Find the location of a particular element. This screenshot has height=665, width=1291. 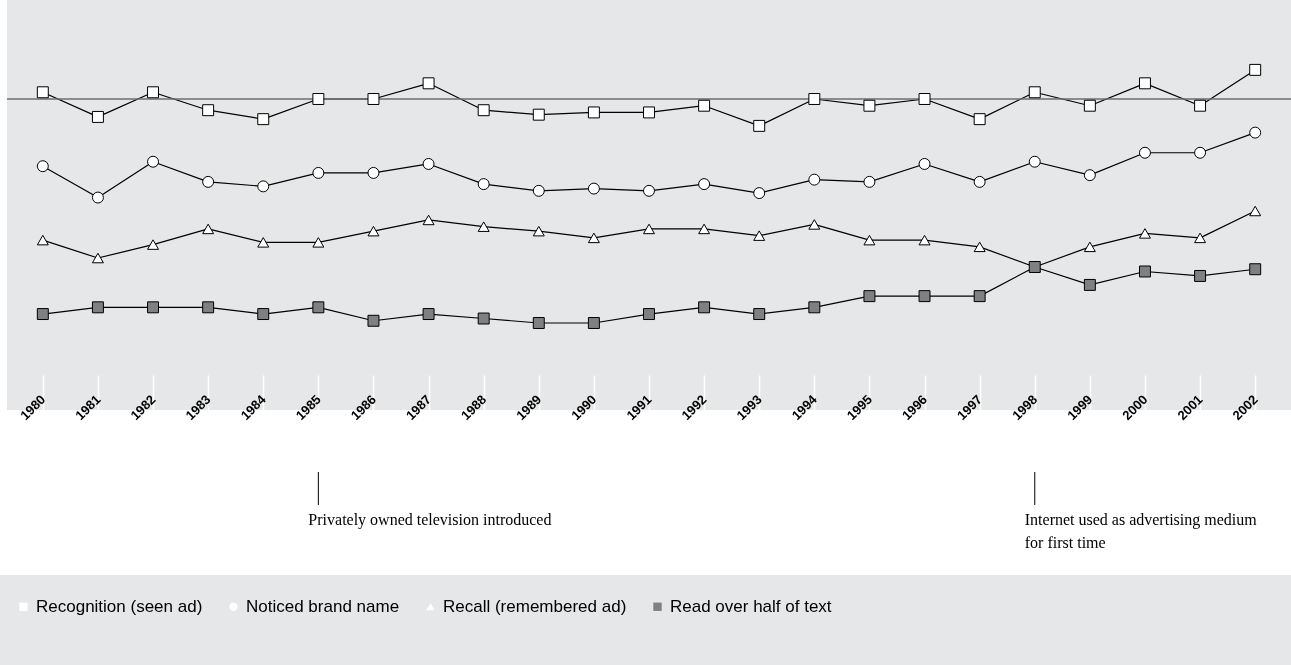

ref-line-label: Privately owned television introduced is located at coordinates (430, 520).